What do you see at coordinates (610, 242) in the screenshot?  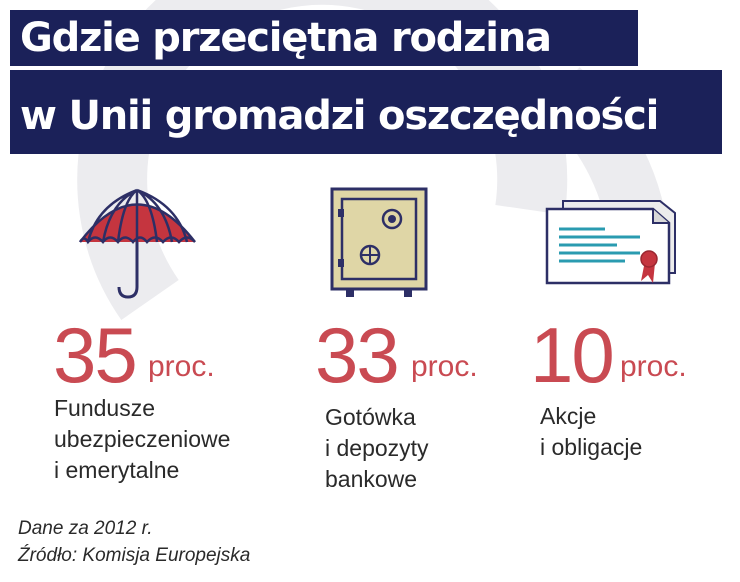 I see `certificate-icon` at bounding box center [610, 242].